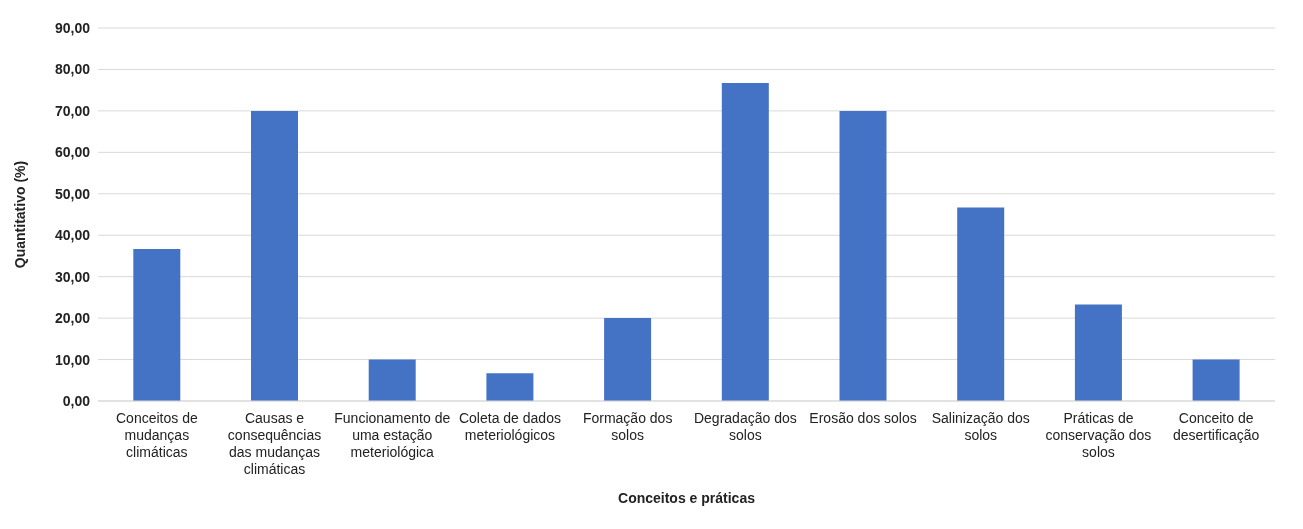 Image resolution: width=1303 pixels, height=529 pixels. Describe the element at coordinates (687, 498) in the screenshot. I see `x-axis-title: Conceitos e práticas` at that location.